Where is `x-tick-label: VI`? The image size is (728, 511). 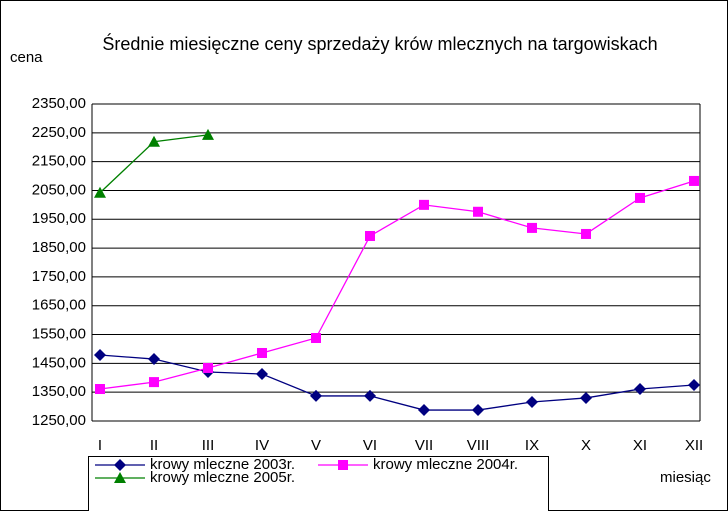 x-tick-label: VI is located at coordinates (370, 445).